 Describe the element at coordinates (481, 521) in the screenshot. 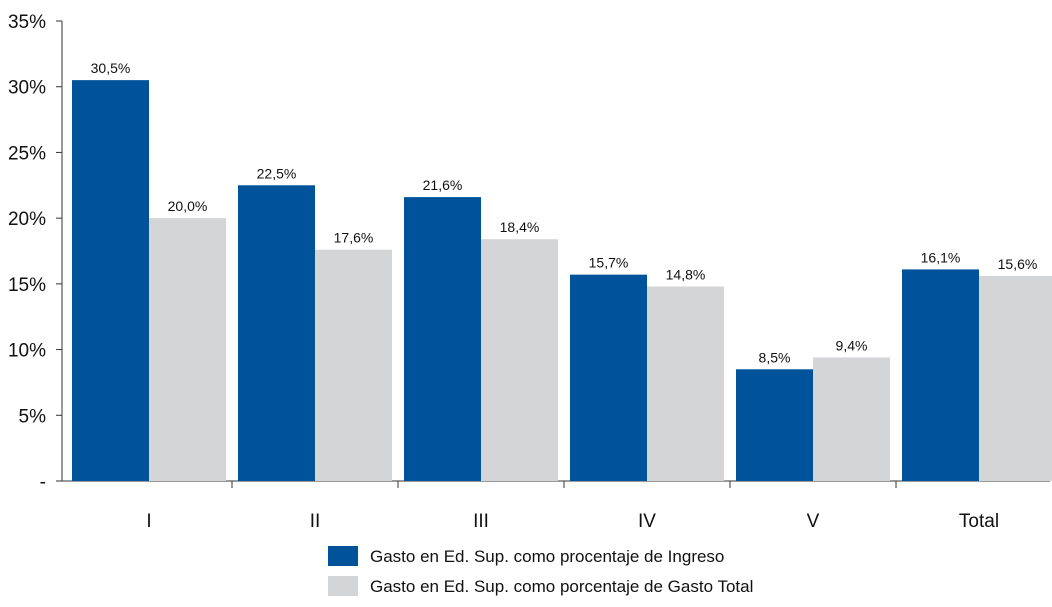

I see `x-category-label: III` at that location.